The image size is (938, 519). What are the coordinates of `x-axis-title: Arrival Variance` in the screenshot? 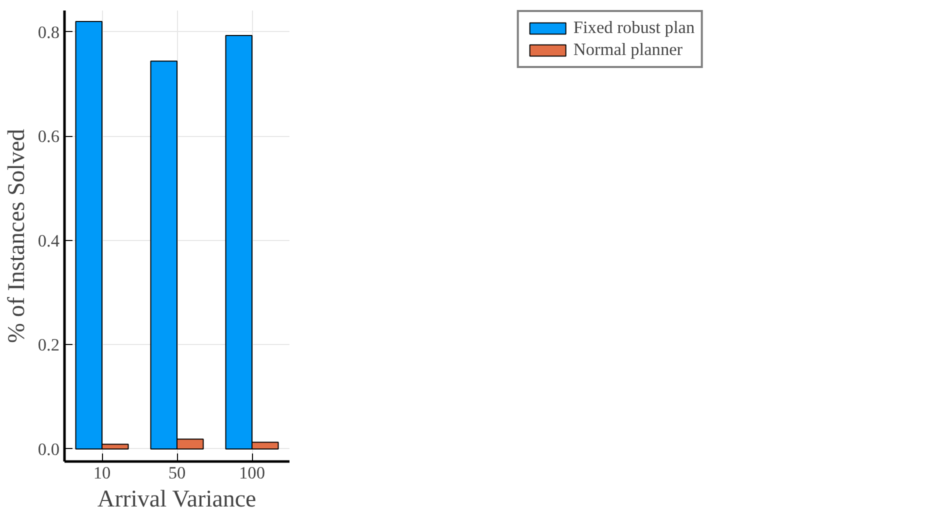 It's located at (176, 499).